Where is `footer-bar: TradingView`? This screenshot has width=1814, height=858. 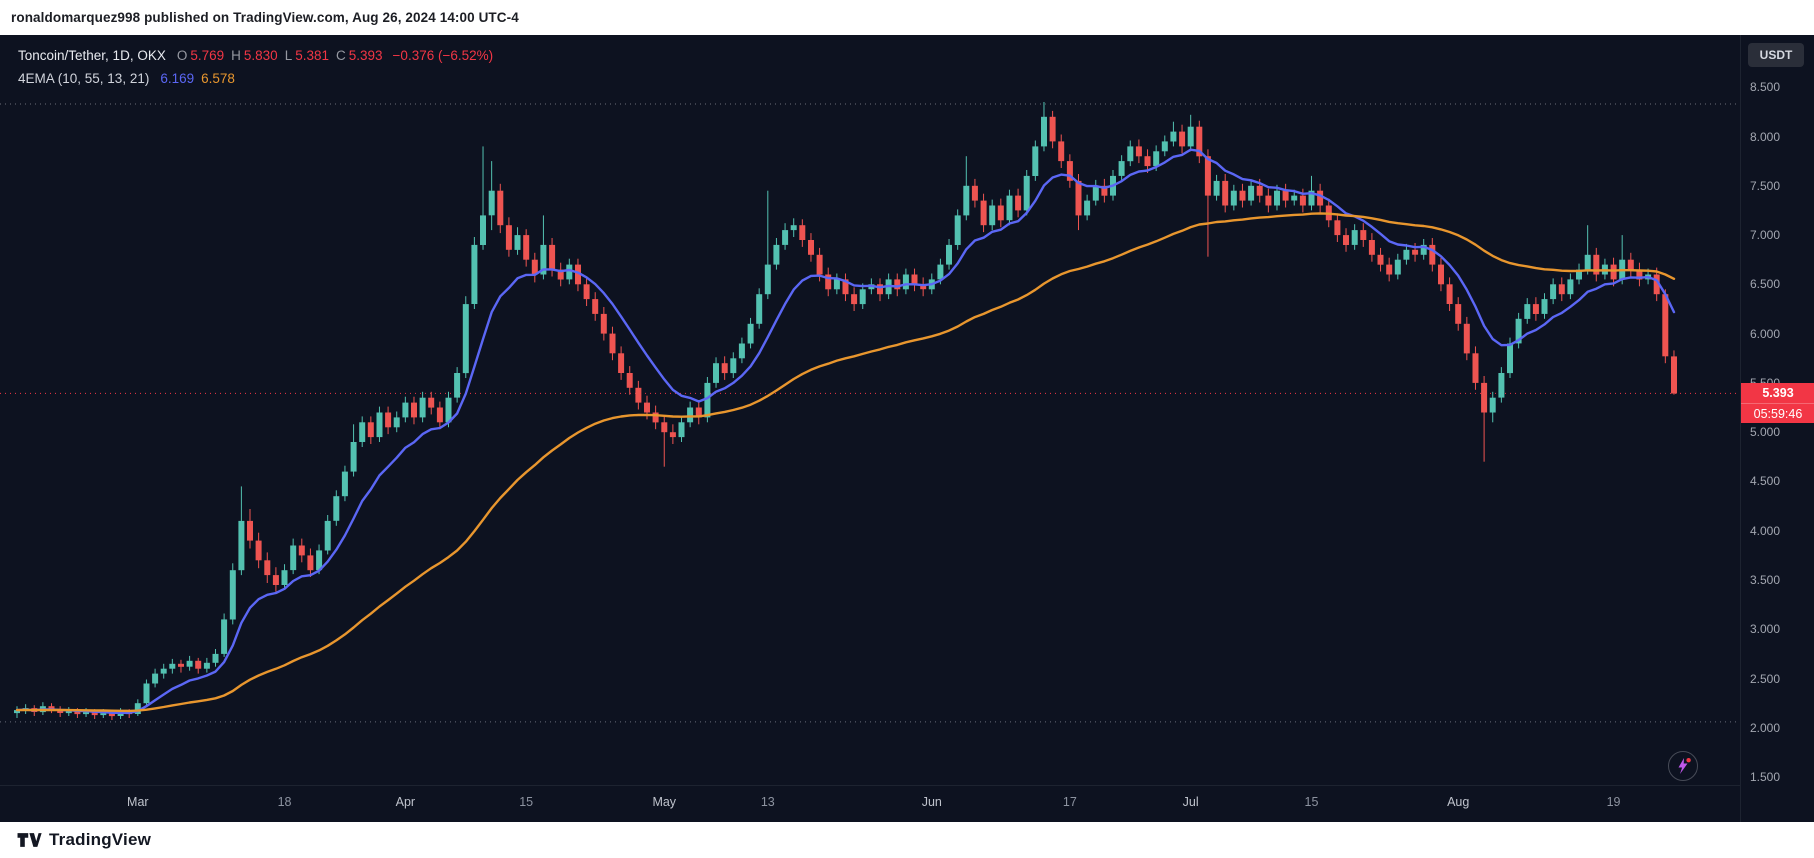 footer-bar: TradingView is located at coordinates (907, 840).